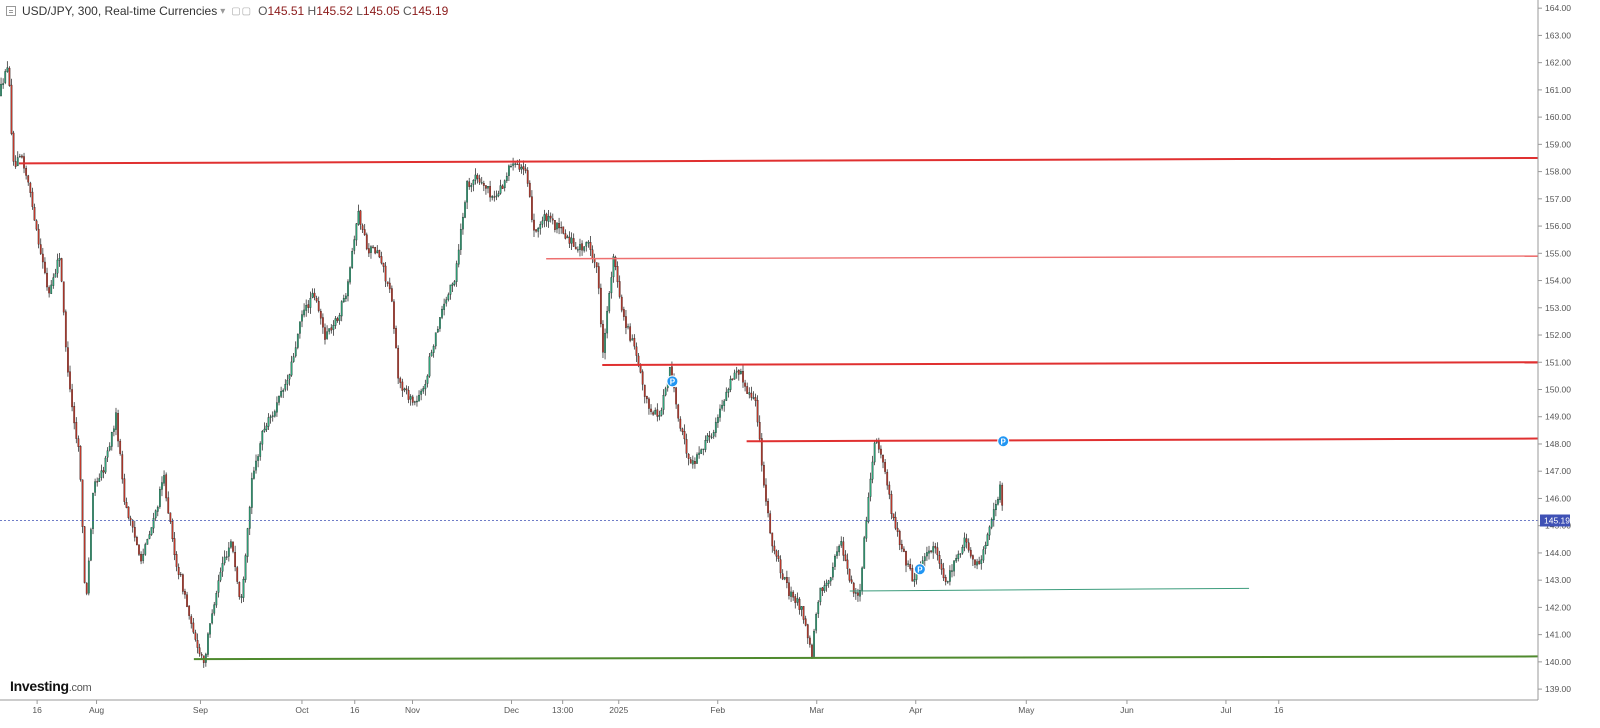 Image resolution: width=1600 pixels, height=728 pixels. I want to click on marker-circle, so click(919, 569).